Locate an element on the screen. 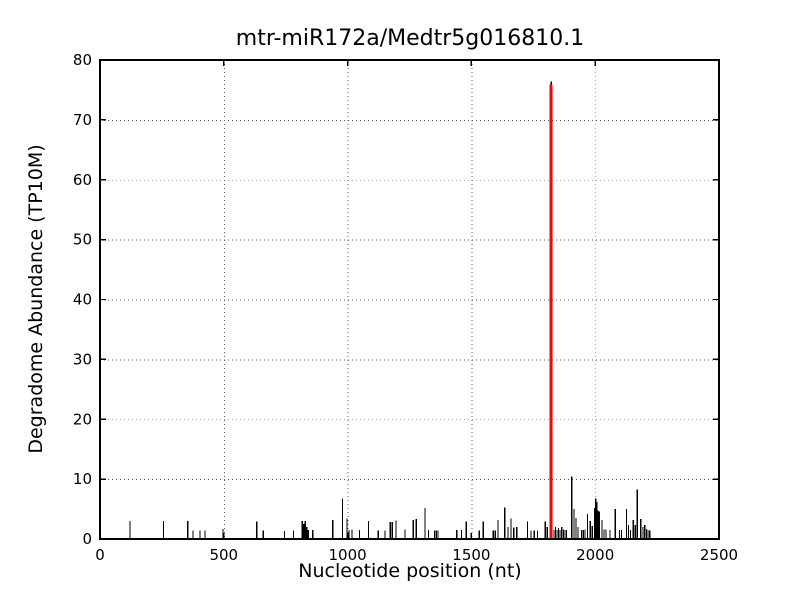 This screenshot has width=800, height=600. y-tick-label: 70 is located at coordinates (82, 120).